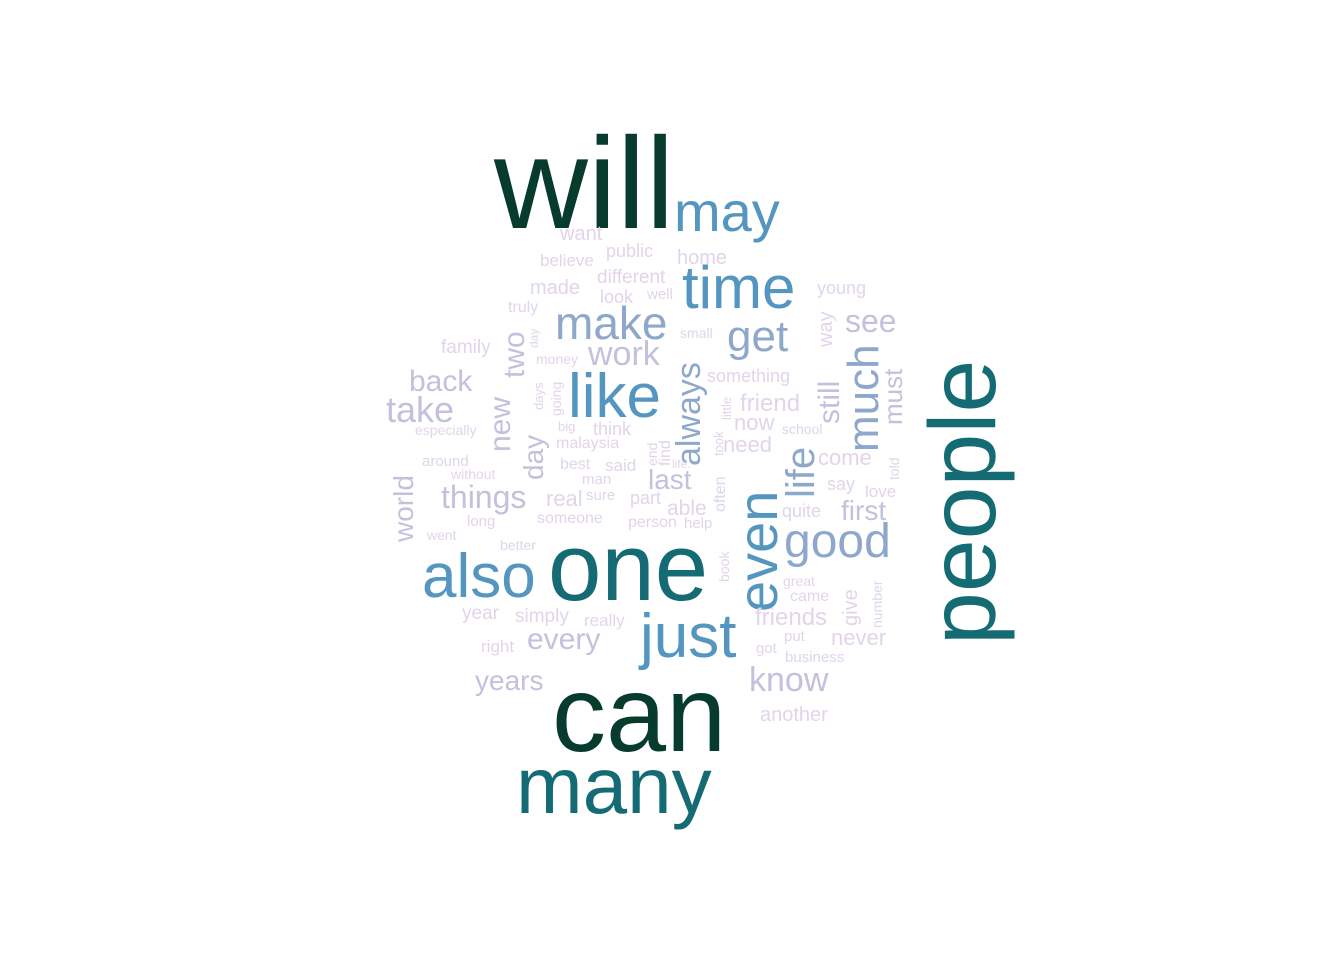 Image resolution: width=1344 pixels, height=960 pixels. Describe the element at coordinates (791, 617) in the screenshot. I see `cloud-word: friends` at that location.